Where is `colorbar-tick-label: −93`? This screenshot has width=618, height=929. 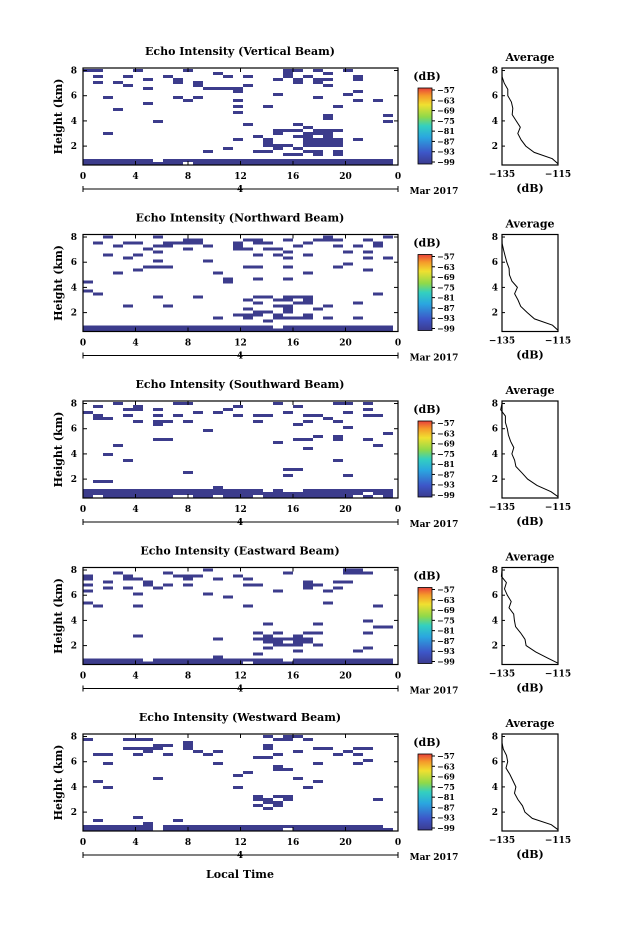
colorbar-tick-label: −93 is located at coordinates (446, 318).